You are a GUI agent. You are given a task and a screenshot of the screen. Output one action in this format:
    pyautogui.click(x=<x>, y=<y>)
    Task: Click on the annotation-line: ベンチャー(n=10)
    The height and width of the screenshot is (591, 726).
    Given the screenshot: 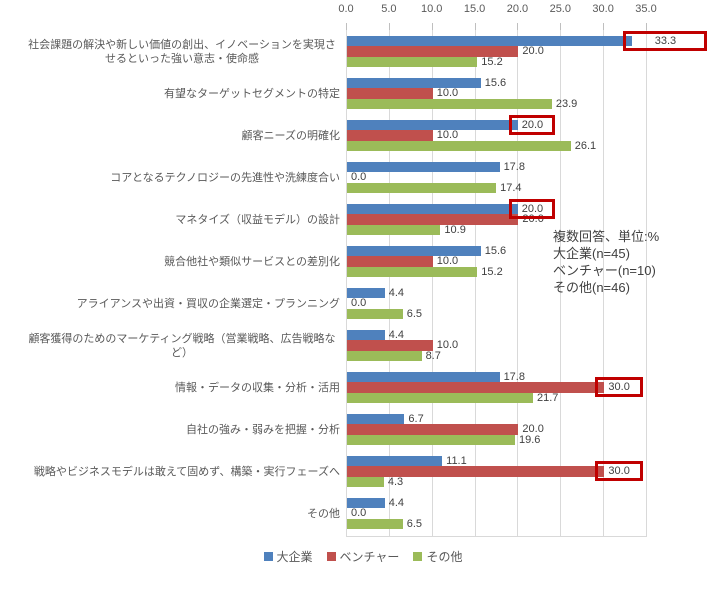 What is the action you would take?
    pyautogui.click(x=604, y=270)
    